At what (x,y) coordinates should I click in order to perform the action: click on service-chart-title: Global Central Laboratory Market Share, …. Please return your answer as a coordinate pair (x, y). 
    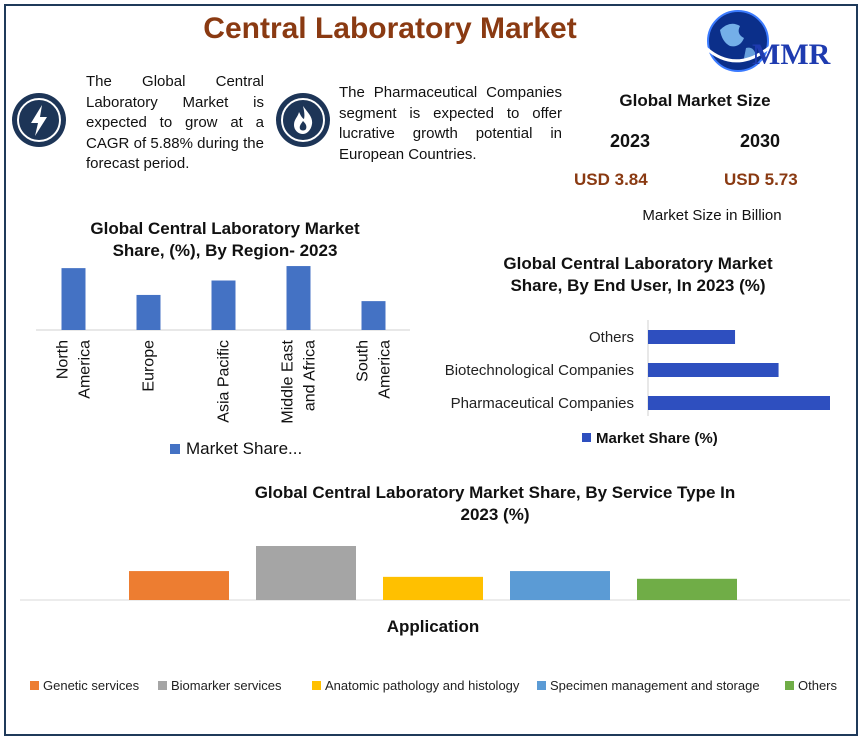
    Looking at the image, I should click on (495, 503).